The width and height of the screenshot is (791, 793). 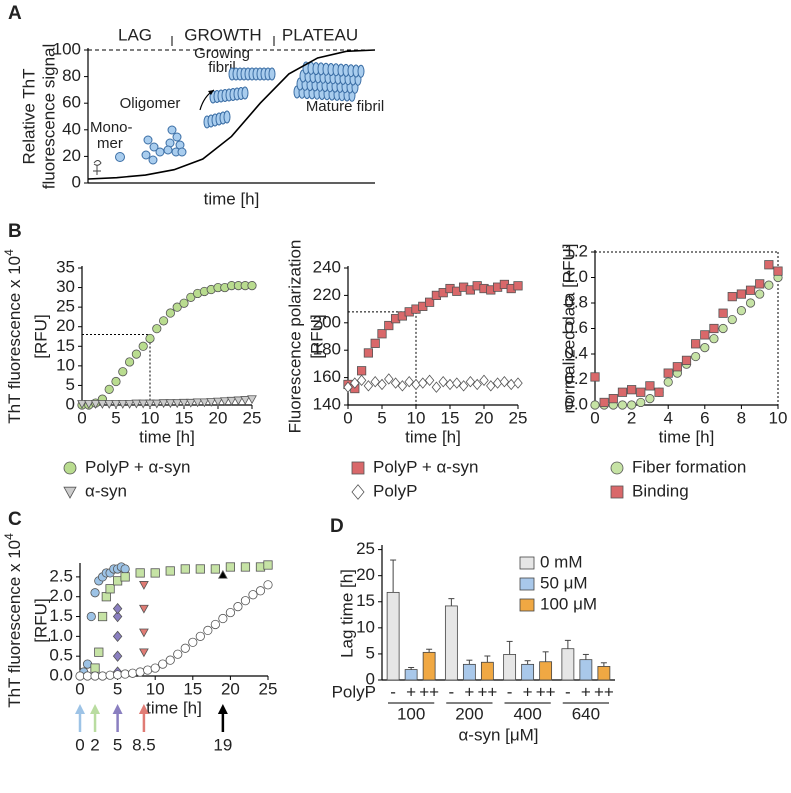 I want to click on y-axis-label: ThT fluorescence x 104, so click(x=13, y=620).